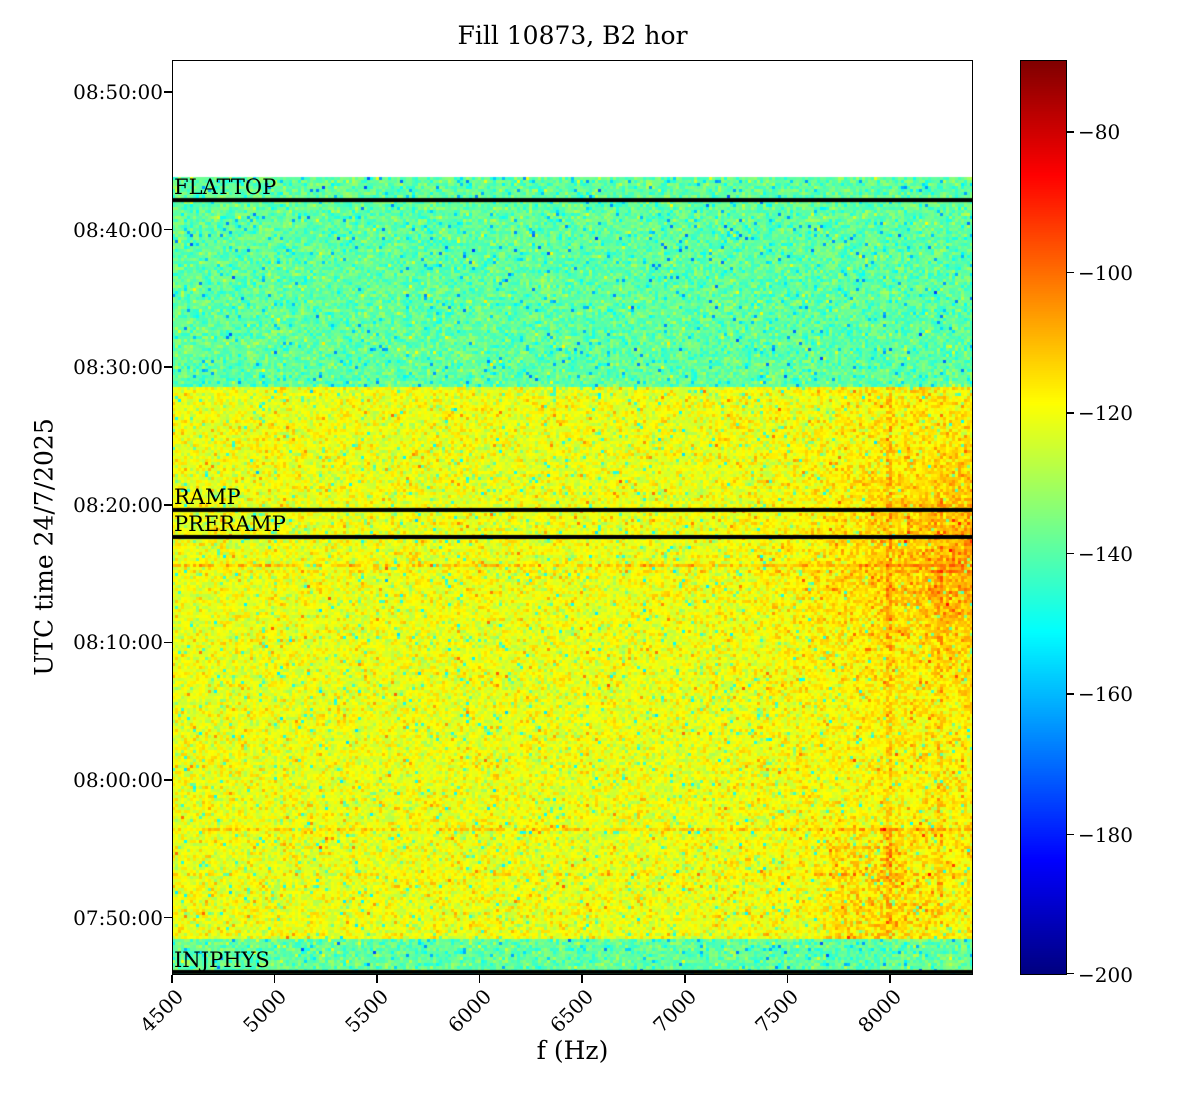  What do you see at coordinates (1105, 553) in the screenshot?
I see `colorbar-tick-label: −140` at bounding box center [1105, 553].